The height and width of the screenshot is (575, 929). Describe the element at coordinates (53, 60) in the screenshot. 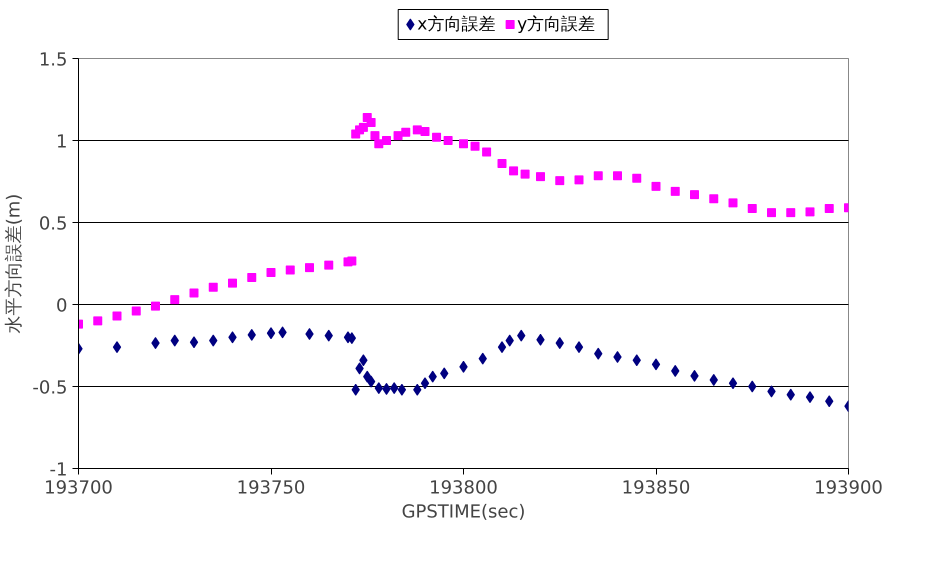

I see `y-tick-label: 1.5` at that location.